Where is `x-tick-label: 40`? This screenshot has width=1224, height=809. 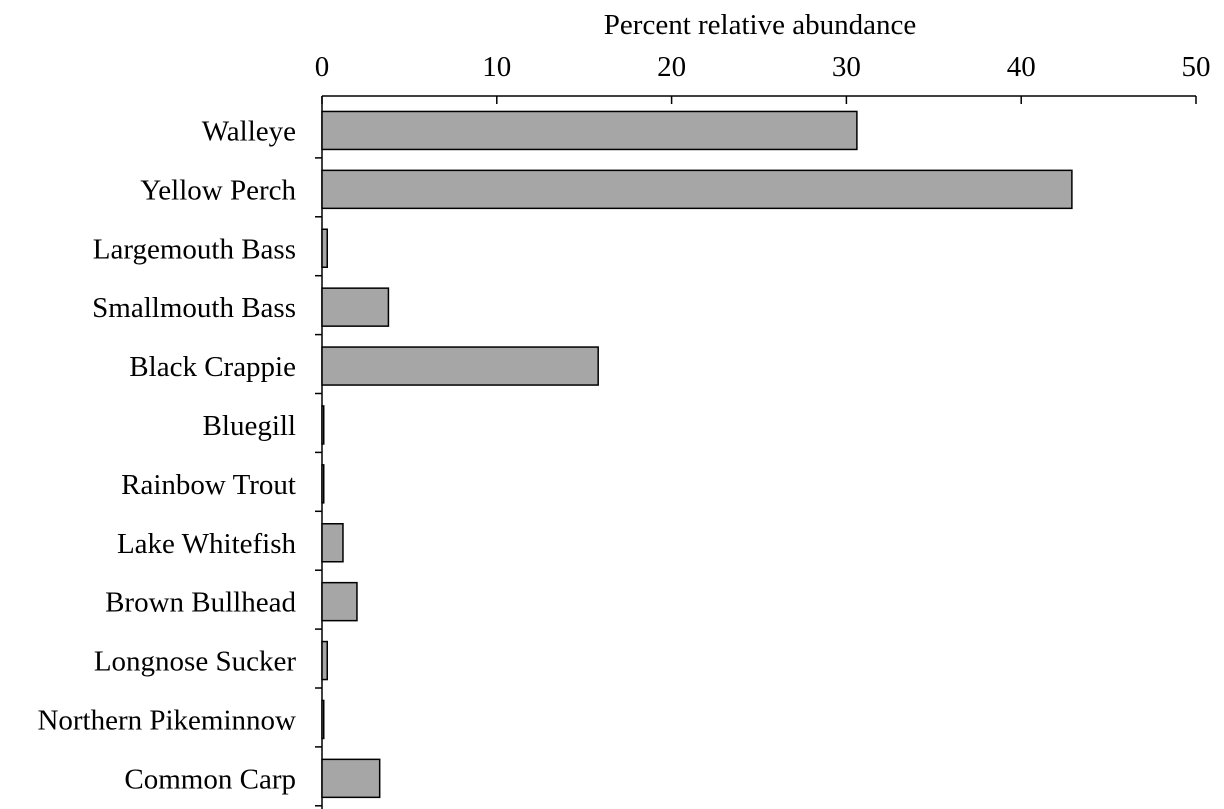 x-tick-label: 40 is located at coordinates (1021, 67).